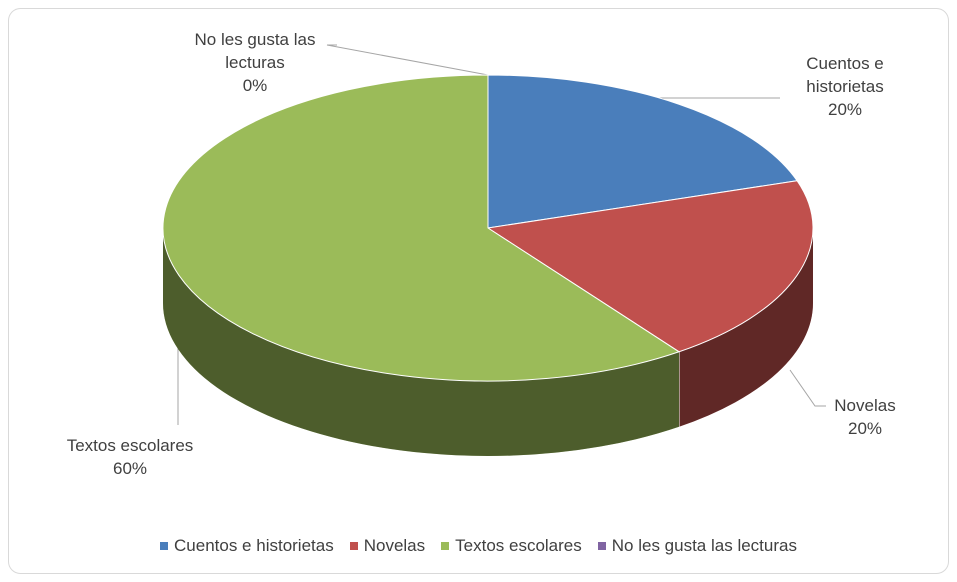 The image size is (957, 582). Describe the element at coordinates (255, 51) in the screenshot. I see `data-label-category: No les gusta las lecturas` at that location.